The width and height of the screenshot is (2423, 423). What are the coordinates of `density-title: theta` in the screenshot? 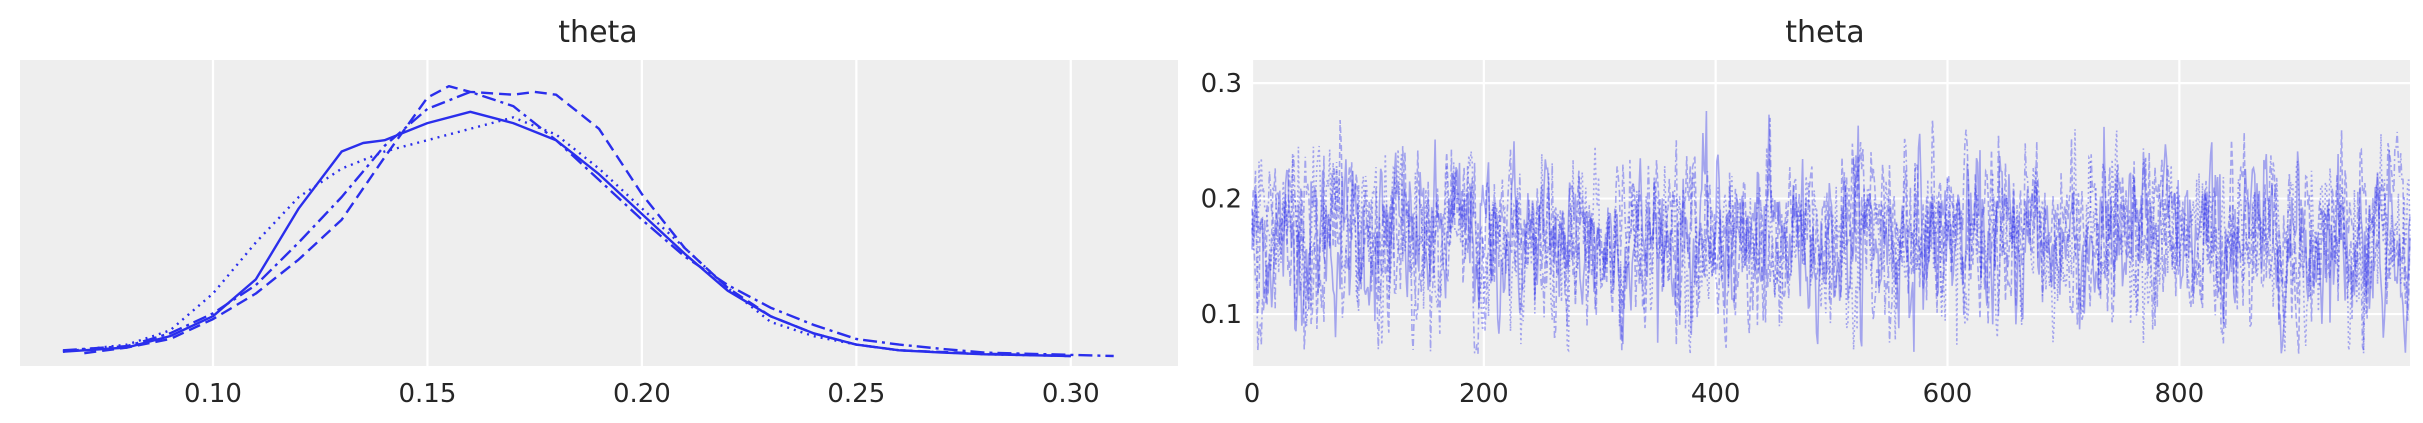 It's located at (597, 32).